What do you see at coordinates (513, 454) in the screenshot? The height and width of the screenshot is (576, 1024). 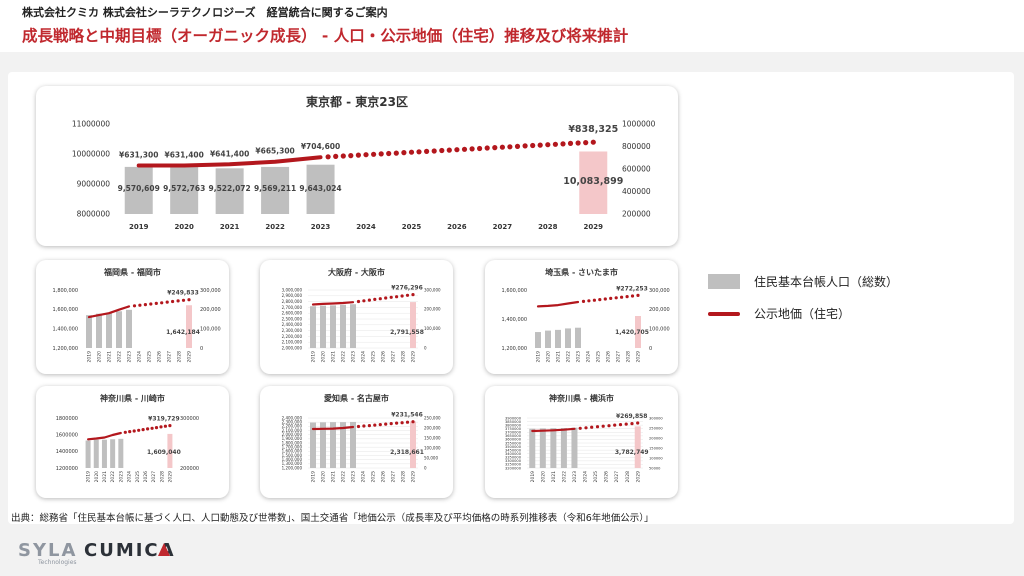 I see `y-left-tick-label: 3400000` at bounding box center [513, 454].